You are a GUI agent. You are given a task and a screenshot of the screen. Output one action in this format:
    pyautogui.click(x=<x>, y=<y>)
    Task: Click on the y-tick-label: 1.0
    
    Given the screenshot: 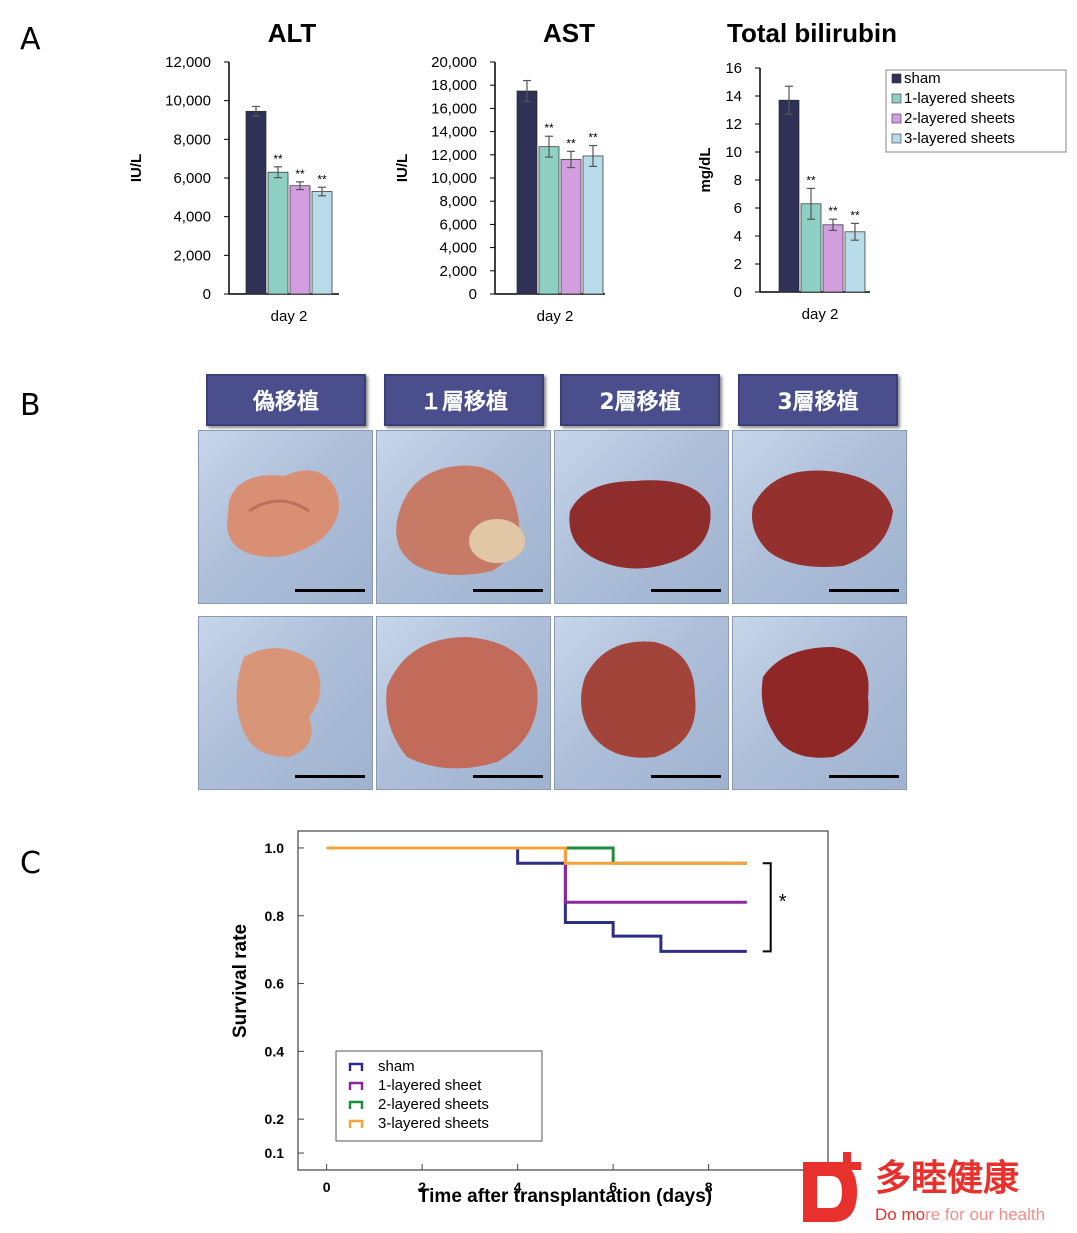 What is the action you would take?
    pyautogui.click(x=275, y=848)
    